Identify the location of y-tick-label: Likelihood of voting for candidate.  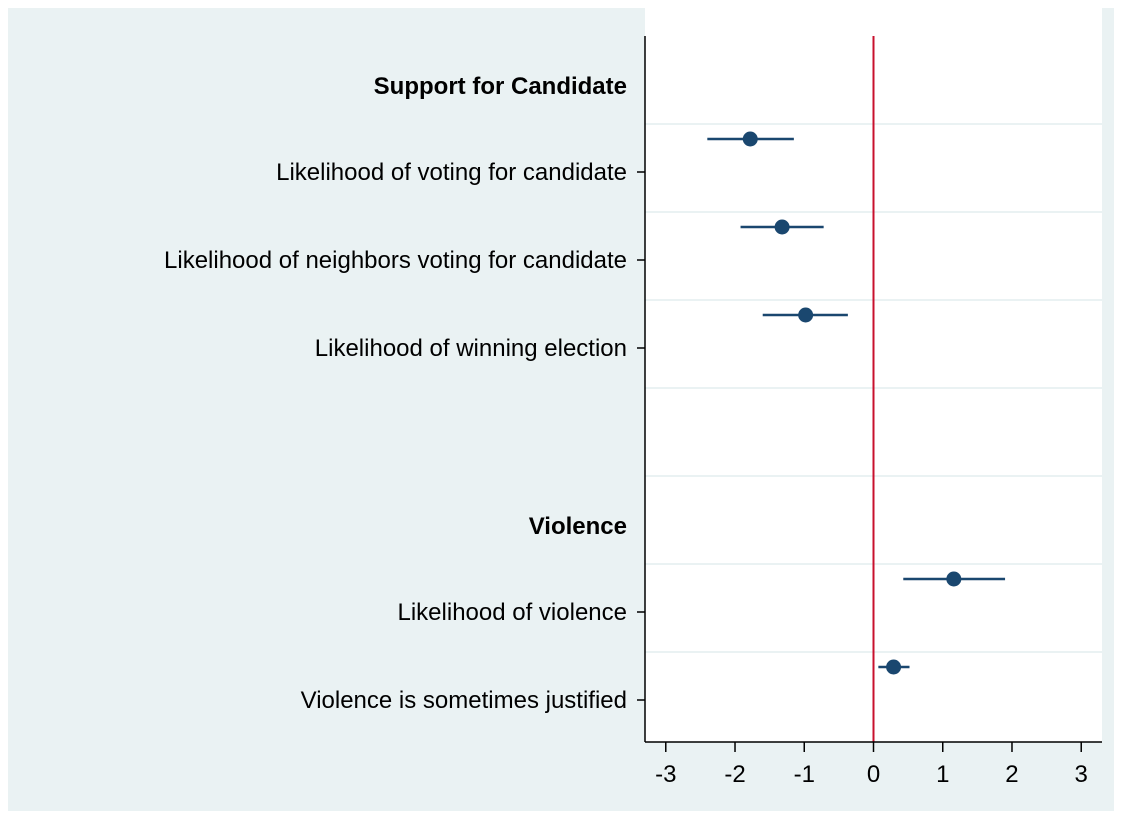
(451, 172).